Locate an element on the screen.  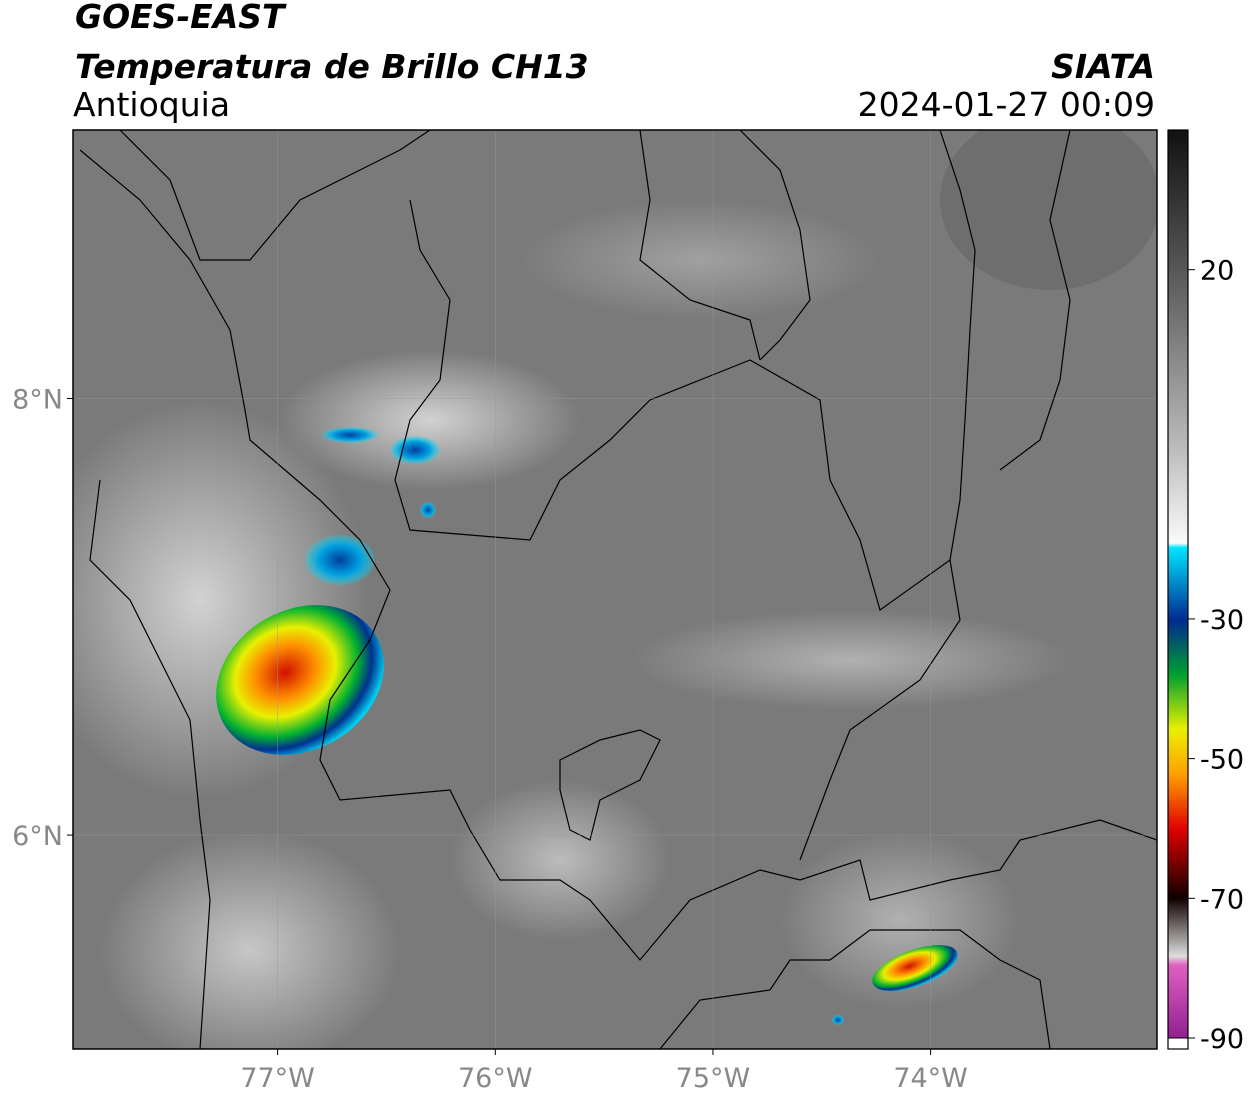
colorbar-frame is located at coordinates (1178, 589).